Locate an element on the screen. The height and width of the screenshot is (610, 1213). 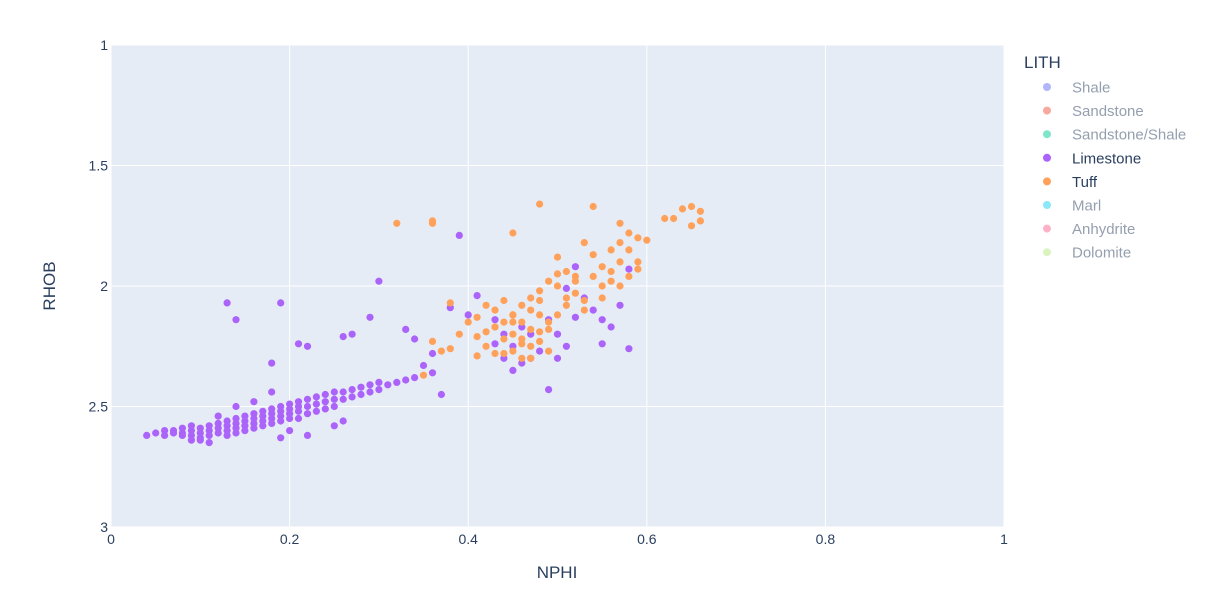
legend-item-tuff: Tuff is located at coordinates (1070, 182).